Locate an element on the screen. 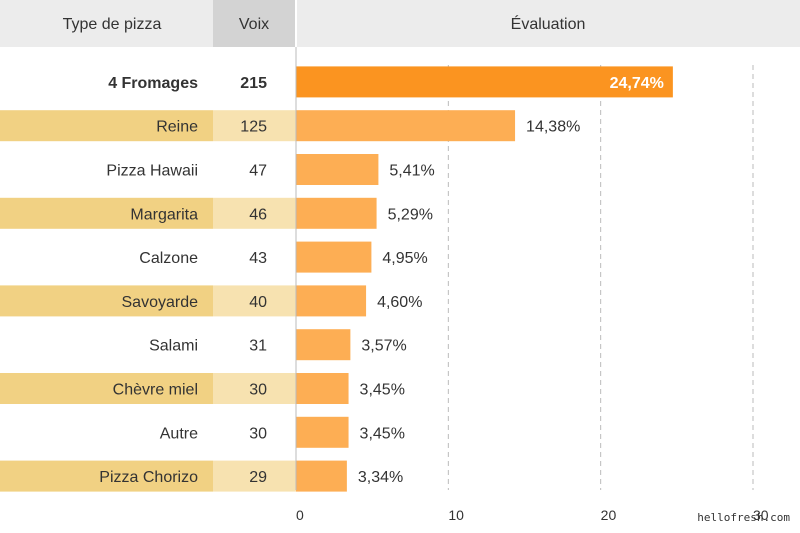 The height and width of the screenshot is (533, 800). watermark-text: hellofresh.com is located at coordinates (743, 517).